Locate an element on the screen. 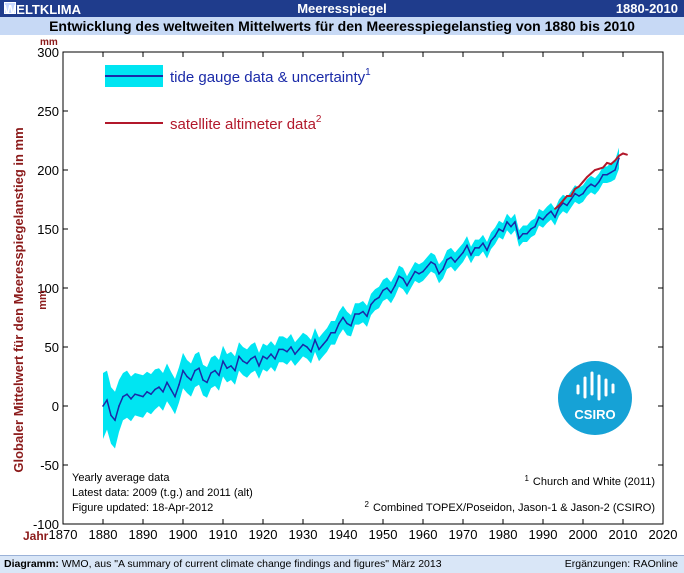 The height and width of the screenshot is (573, 684). legend-satellite-label: satellite altimeter data2 is located at coordinates (246, 123).